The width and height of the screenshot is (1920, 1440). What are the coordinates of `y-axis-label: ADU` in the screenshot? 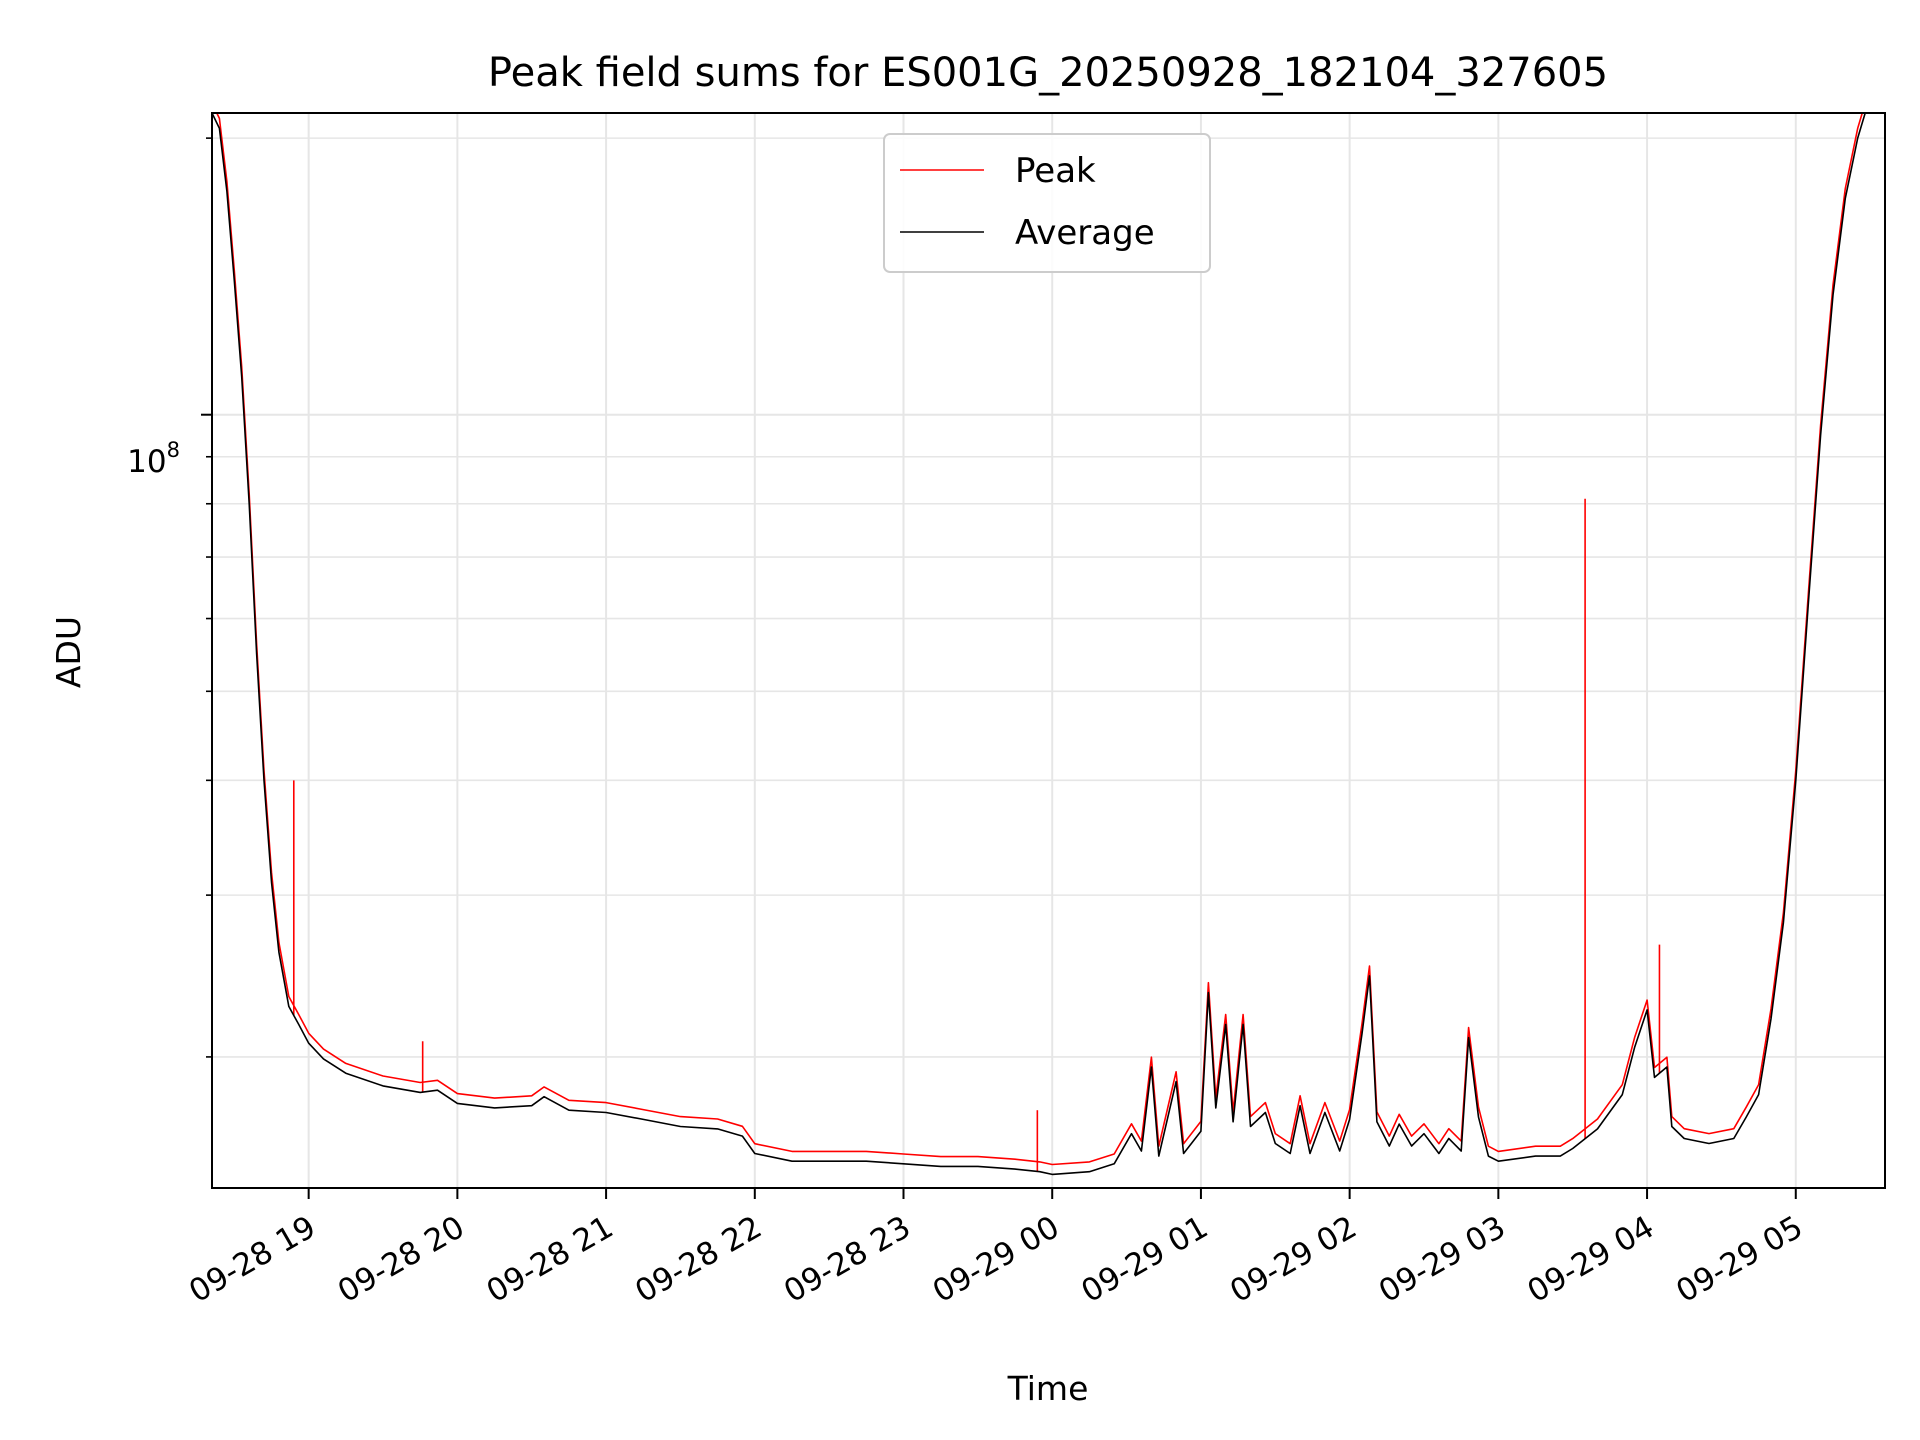 It's located at (68, 652).